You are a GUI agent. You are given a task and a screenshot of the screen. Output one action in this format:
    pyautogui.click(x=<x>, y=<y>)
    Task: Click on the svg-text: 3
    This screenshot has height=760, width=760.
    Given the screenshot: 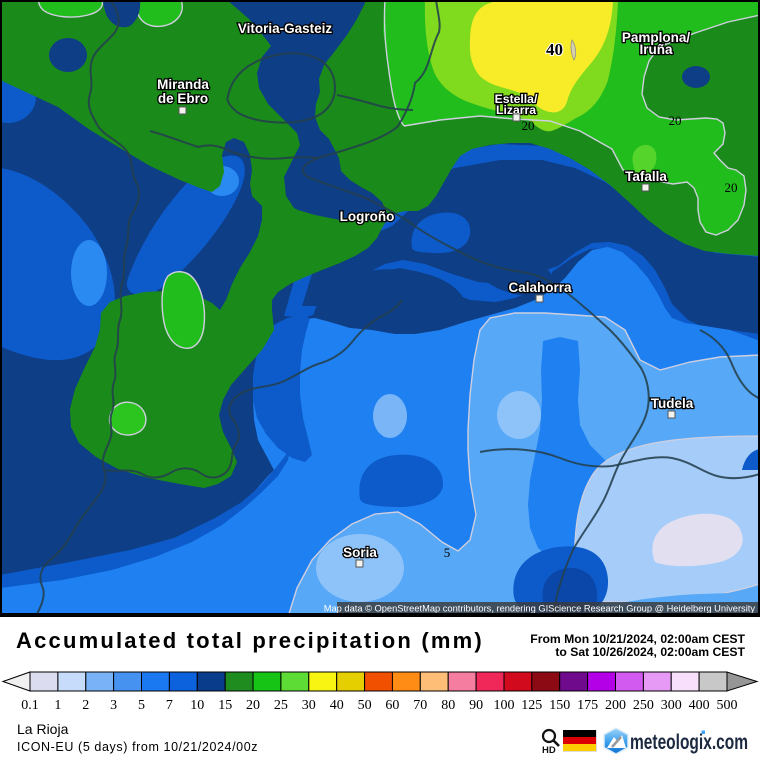 What is the action you would take?
    pyautogui.click(x=113, y=705)
    